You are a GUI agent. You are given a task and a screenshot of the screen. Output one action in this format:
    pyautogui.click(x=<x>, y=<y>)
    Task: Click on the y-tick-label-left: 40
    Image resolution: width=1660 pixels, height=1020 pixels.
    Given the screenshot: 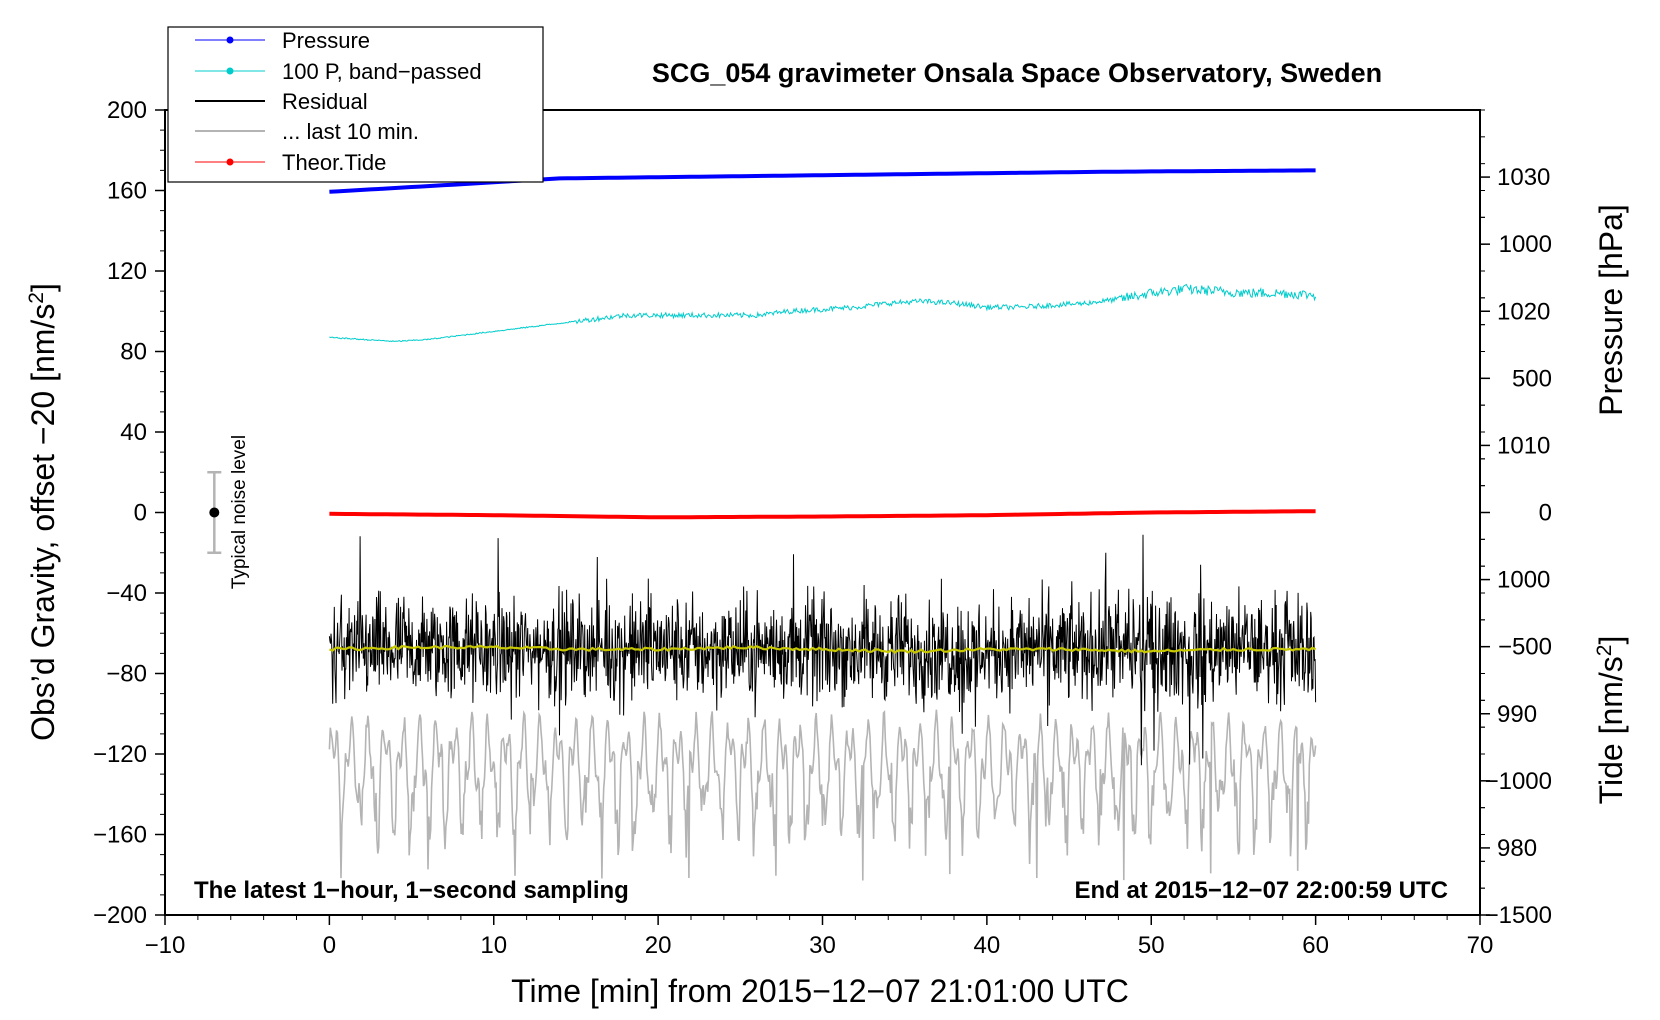 What is the action you would take?
    pyautogui.click(x=133, y=432)
    